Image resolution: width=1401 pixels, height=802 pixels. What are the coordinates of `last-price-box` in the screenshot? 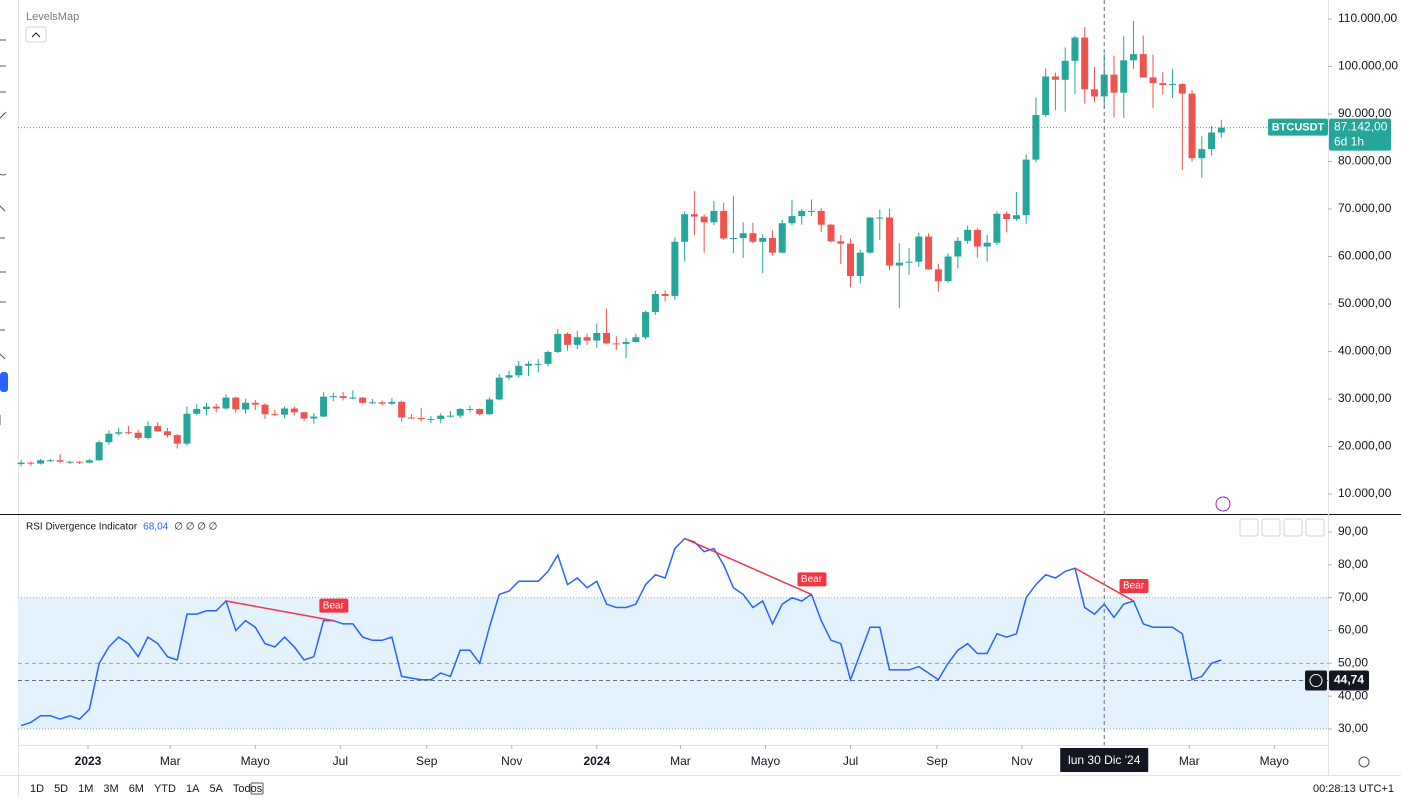 It's located at (1360, 134).